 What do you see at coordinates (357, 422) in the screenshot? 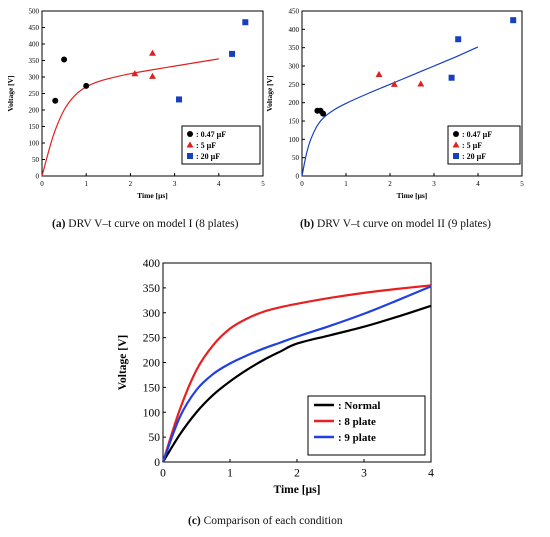
I see `legend-label: : 8 plate` at bounding box center [357, 422].